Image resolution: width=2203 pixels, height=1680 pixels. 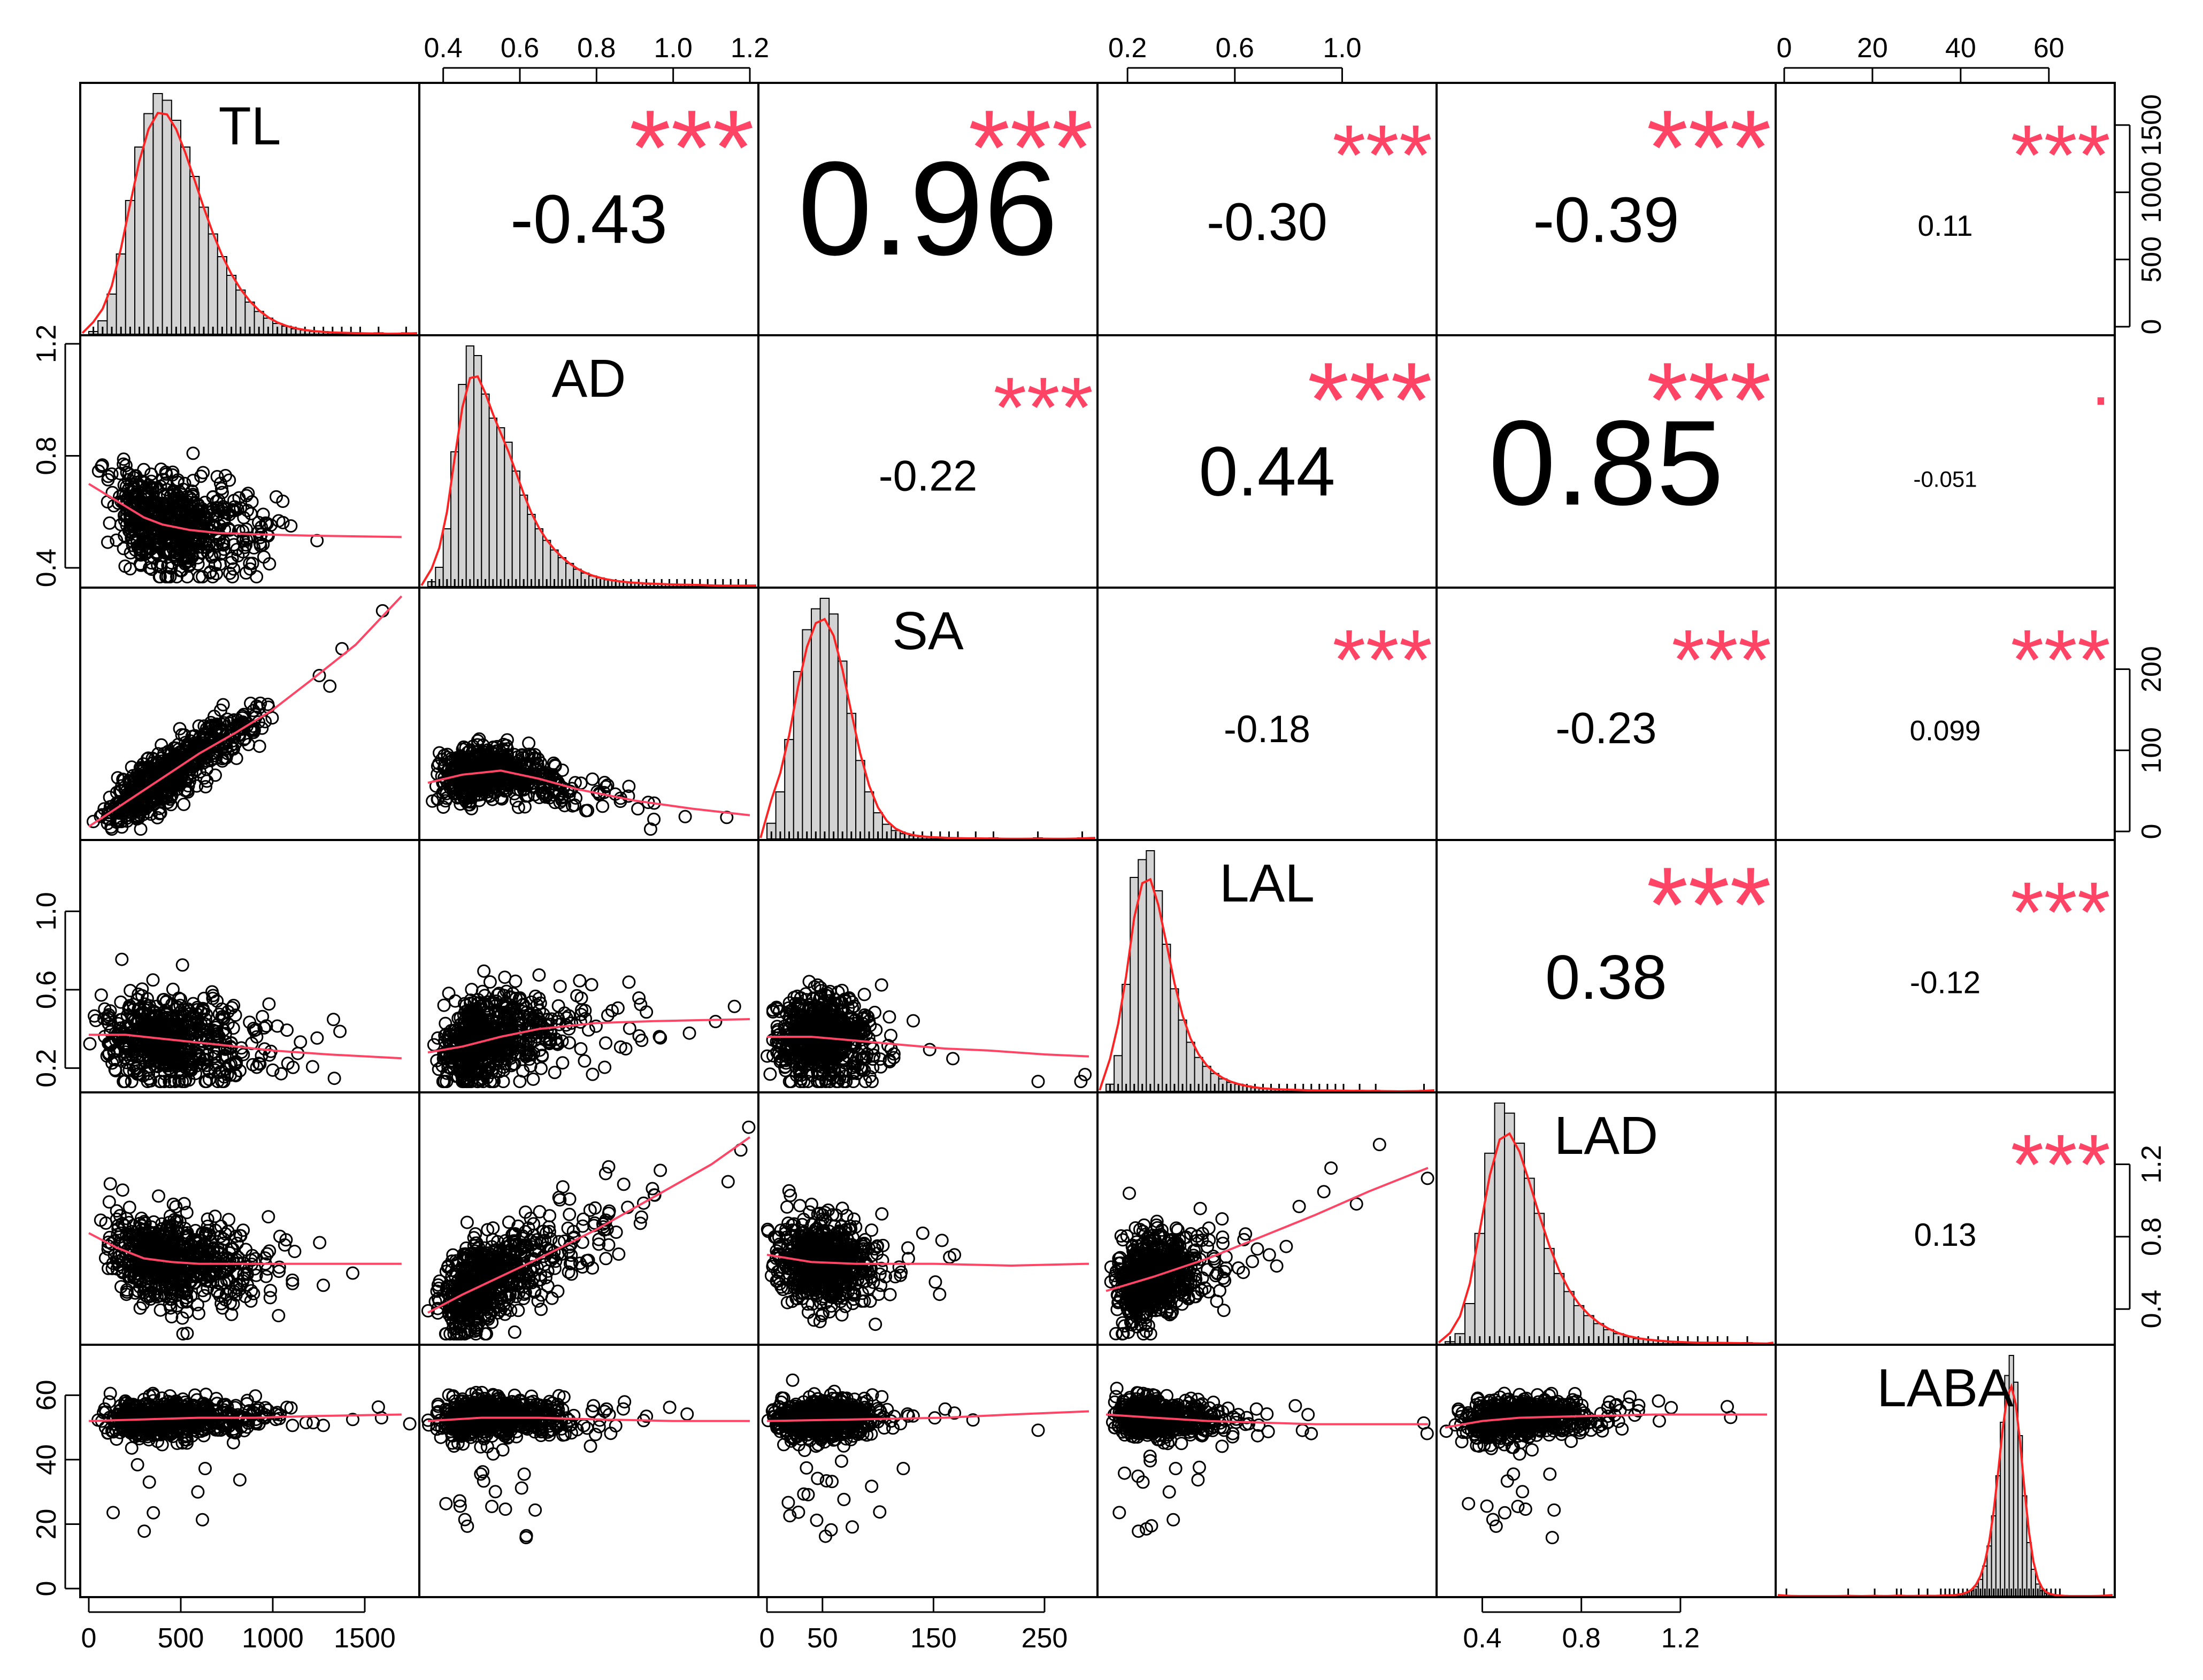 I want to click on scatter-points-SA-vs-TL, so click(x=238, y=720).